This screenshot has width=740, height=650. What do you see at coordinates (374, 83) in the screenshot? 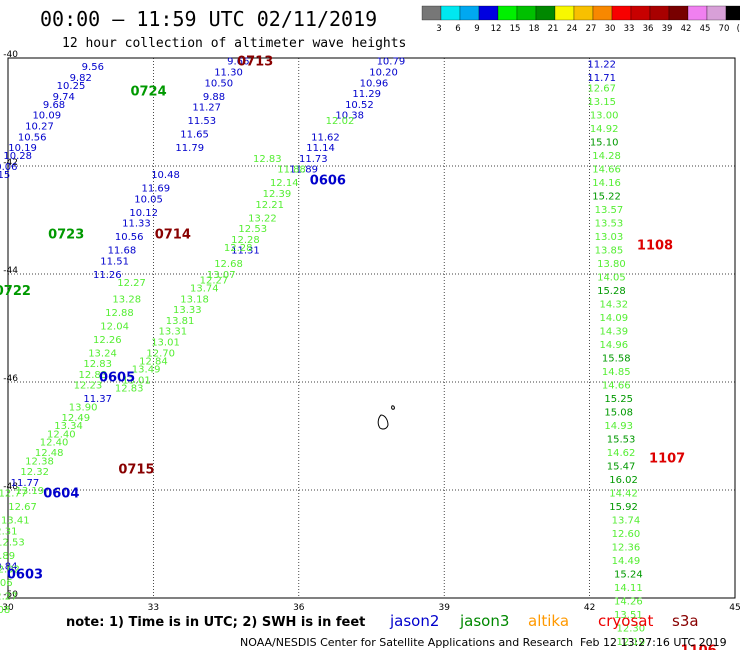
I see `jason2-wave-height: 10.96` at bounding box center [374, 83].